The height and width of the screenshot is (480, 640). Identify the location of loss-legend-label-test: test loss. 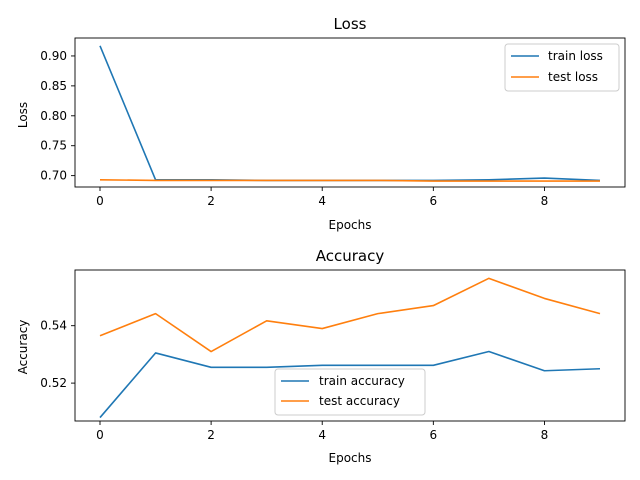
(573, 77).